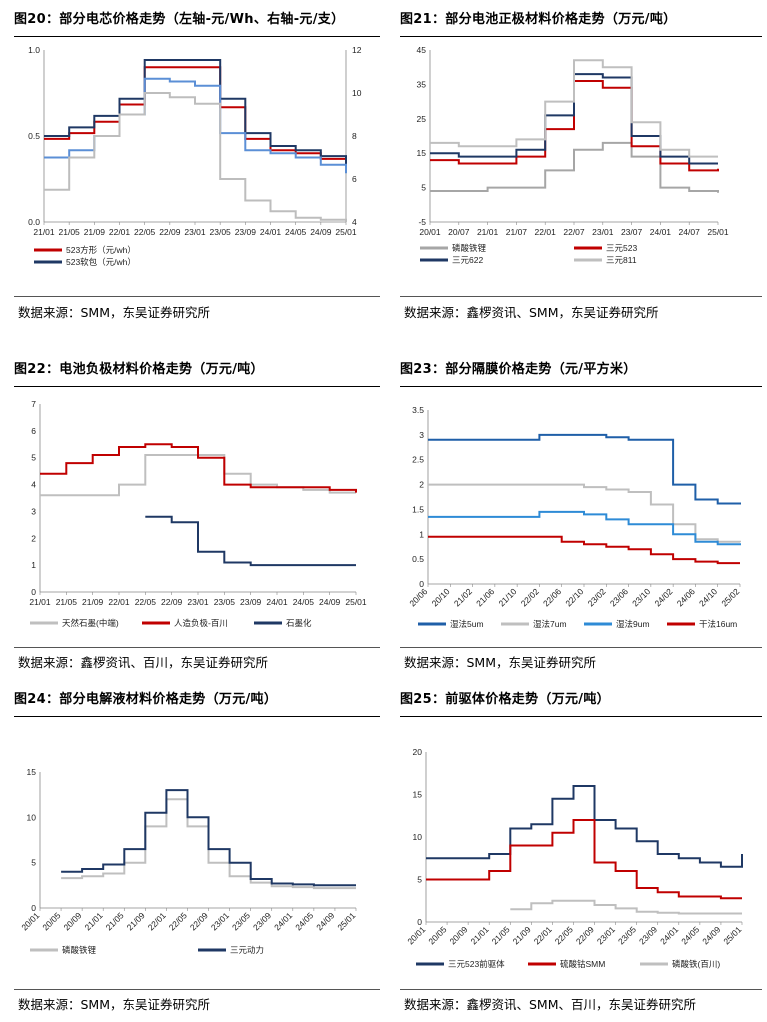  Describe the element at coordinates (354, 136) in the screenshot. I see `y2-tick-label: 8` at that location.